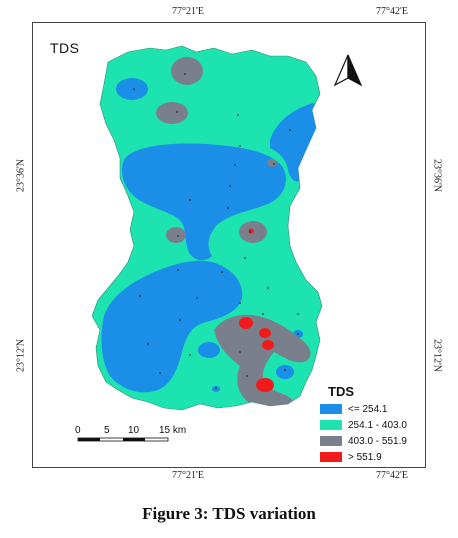 This screenshot has height=538, width=458. Describe the element at coordinates (187, 71) in the screenshot. I see `high-tds-zone-north` at that location.